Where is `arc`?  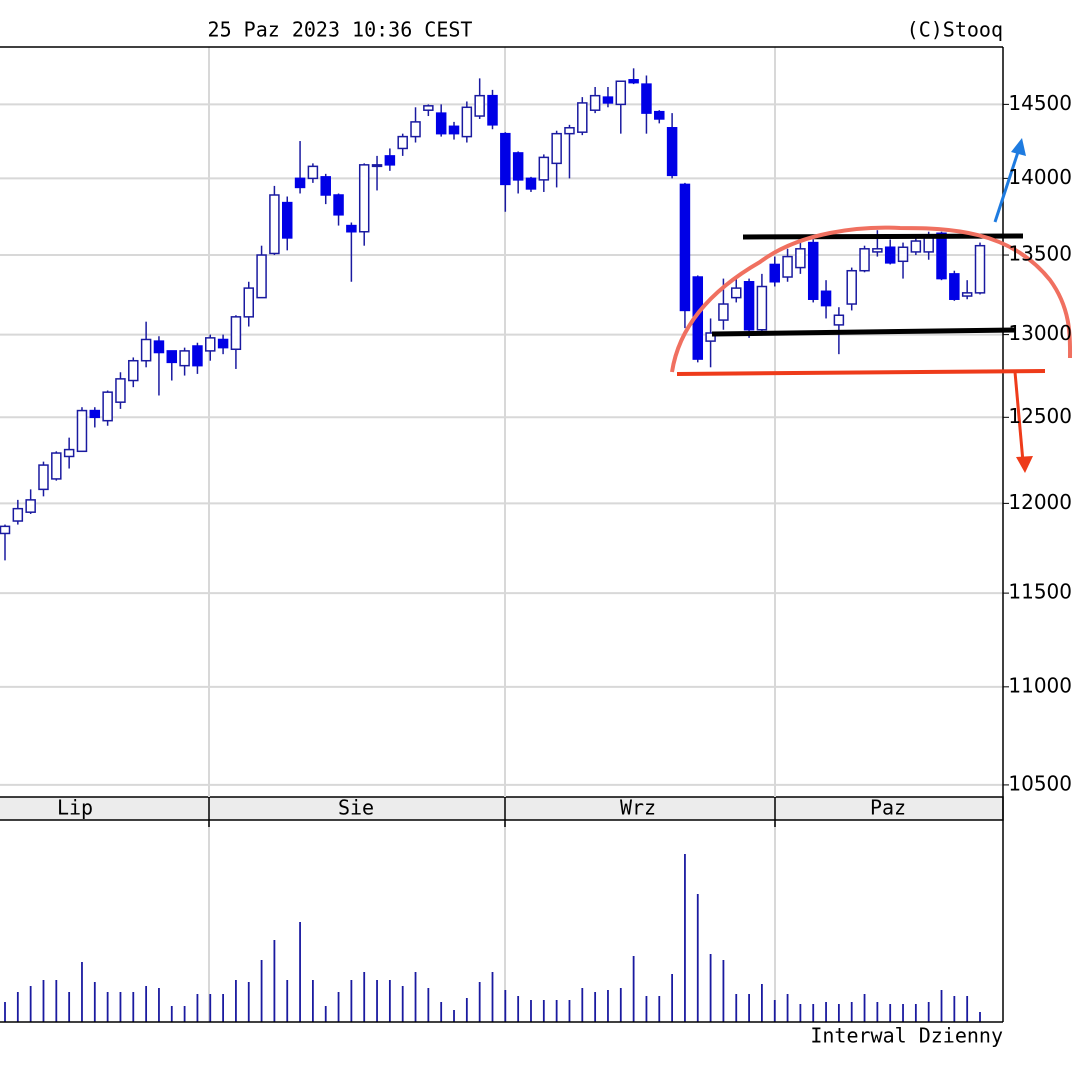 arc is located at coordinates (871, 299).